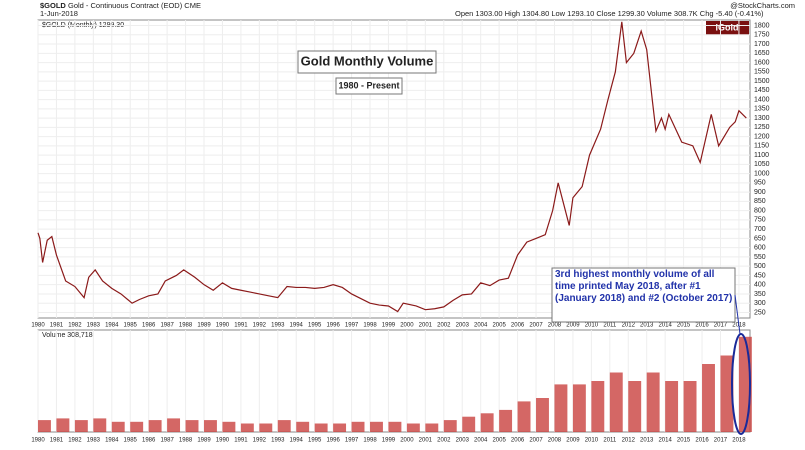  What do you see at coordinates (149, 326) in the screenshot?
I see `x-tick-label: 1986` at bounding box center [149, 326].